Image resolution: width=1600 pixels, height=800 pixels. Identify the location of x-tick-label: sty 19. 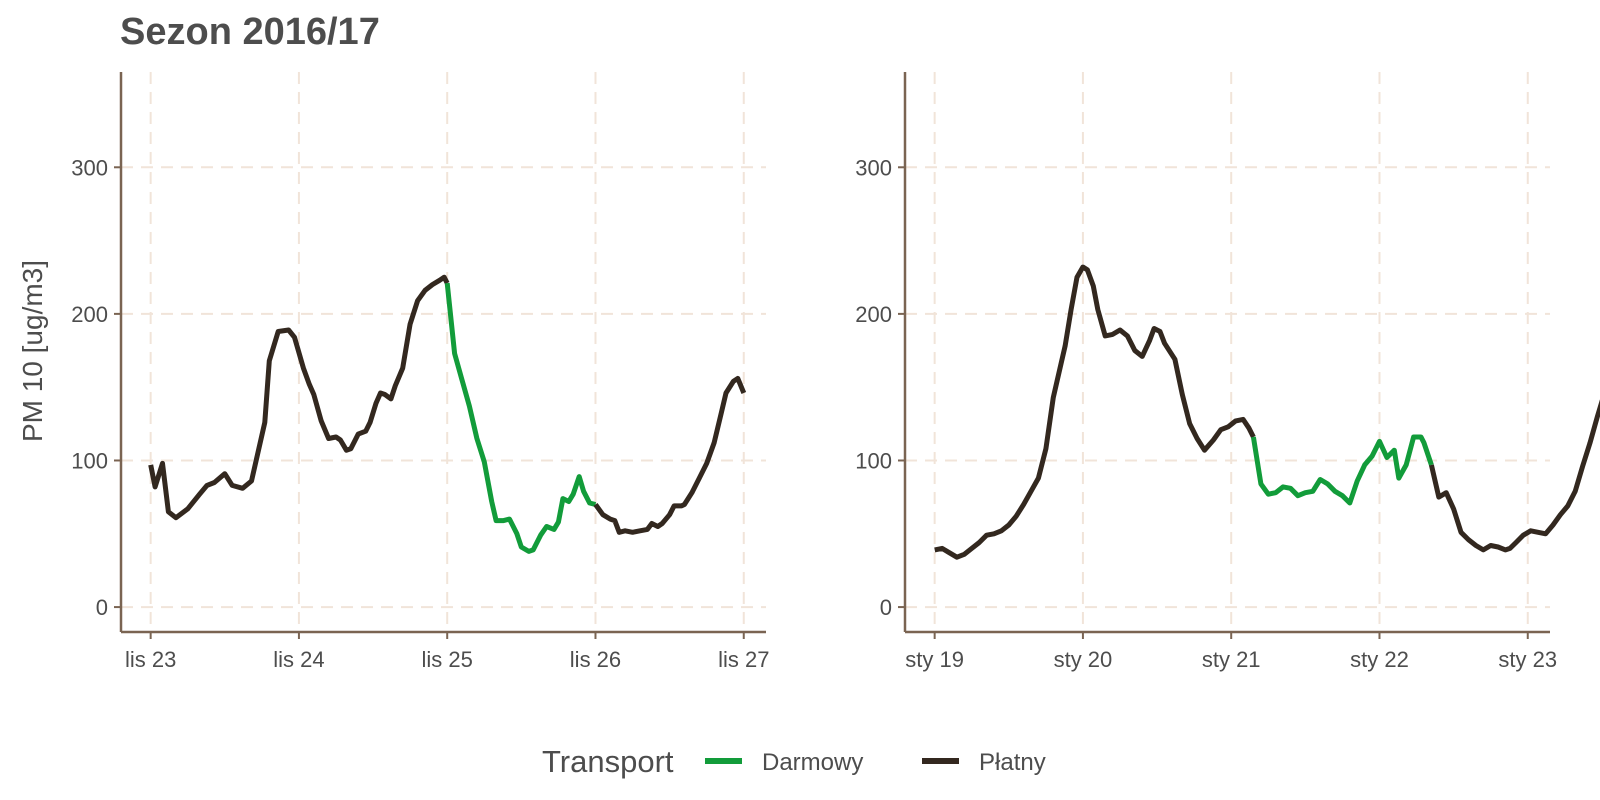
(934, 659).